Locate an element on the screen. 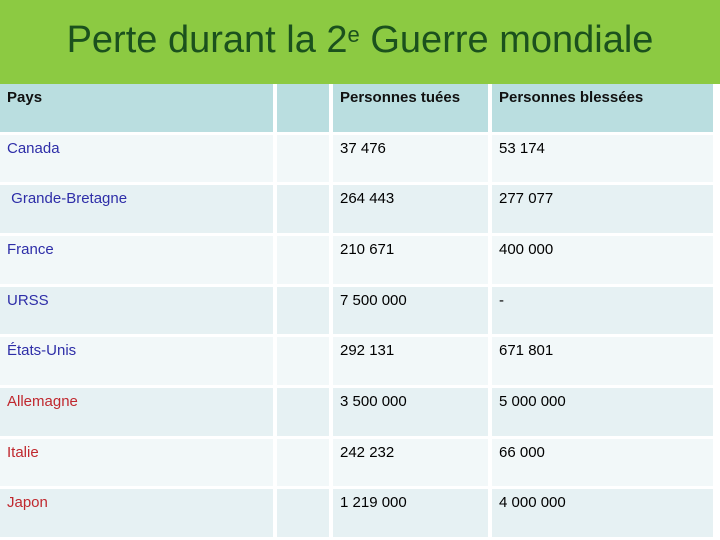  table-row-canada: Canada 37 476 53 174 is located at coordinates (358, 160).